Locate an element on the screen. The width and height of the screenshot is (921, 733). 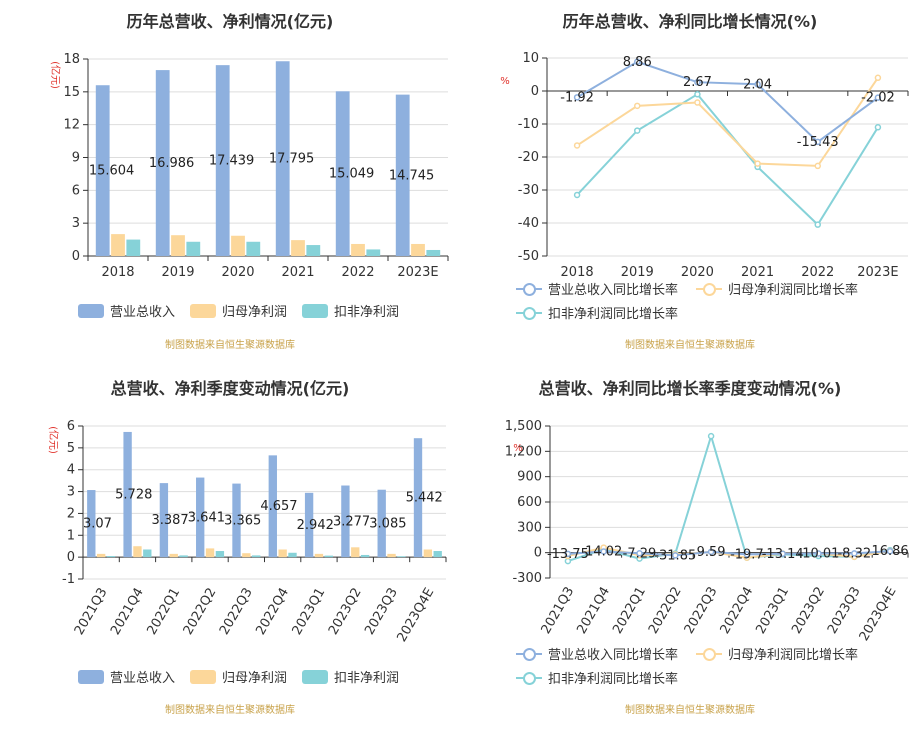
legend-label: 扣非净利润 is located at coordinates (367, 678).